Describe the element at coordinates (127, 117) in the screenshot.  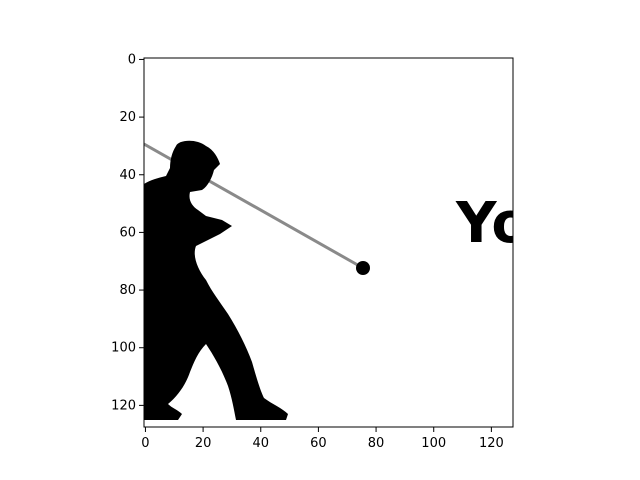
I see `y-tick-label: 20` at that location.